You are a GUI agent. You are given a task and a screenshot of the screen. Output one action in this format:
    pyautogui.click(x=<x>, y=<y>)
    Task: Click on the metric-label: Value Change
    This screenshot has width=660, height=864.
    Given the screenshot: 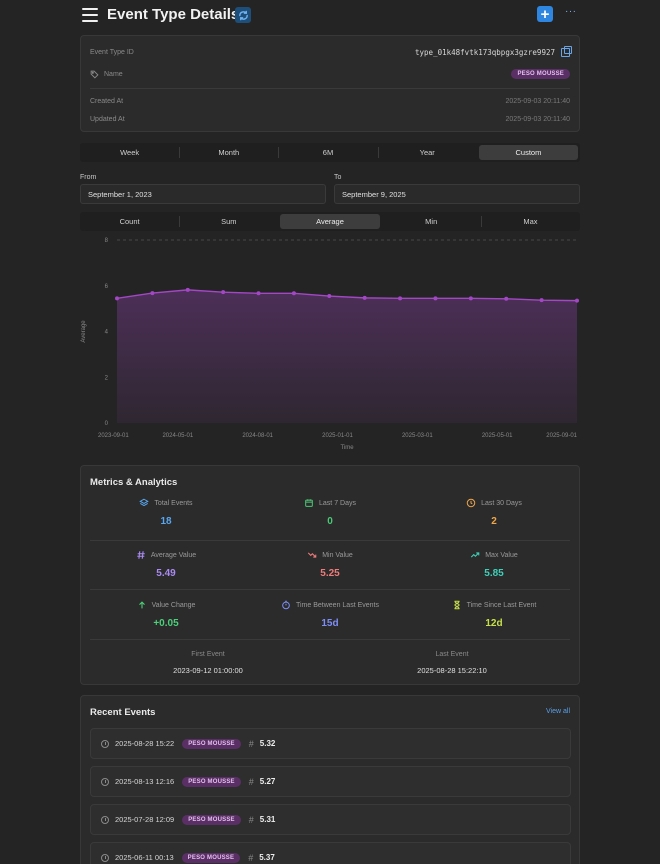 What is the action you would take?
    pyautogui.click(x=173, y=605)
    